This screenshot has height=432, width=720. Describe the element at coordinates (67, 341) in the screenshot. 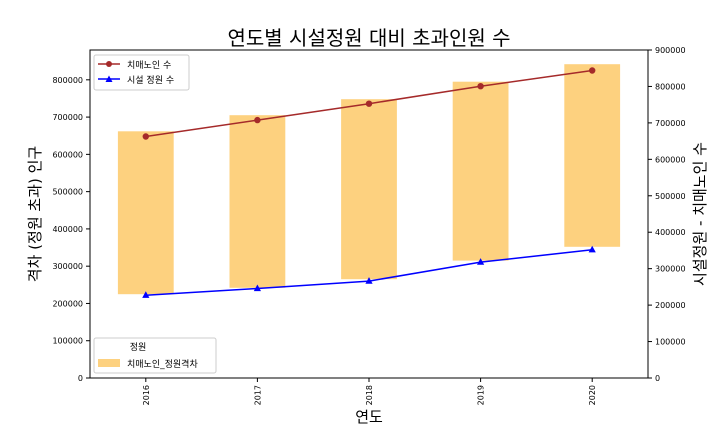

I see `y-left-tick-label: 100000` at that location.